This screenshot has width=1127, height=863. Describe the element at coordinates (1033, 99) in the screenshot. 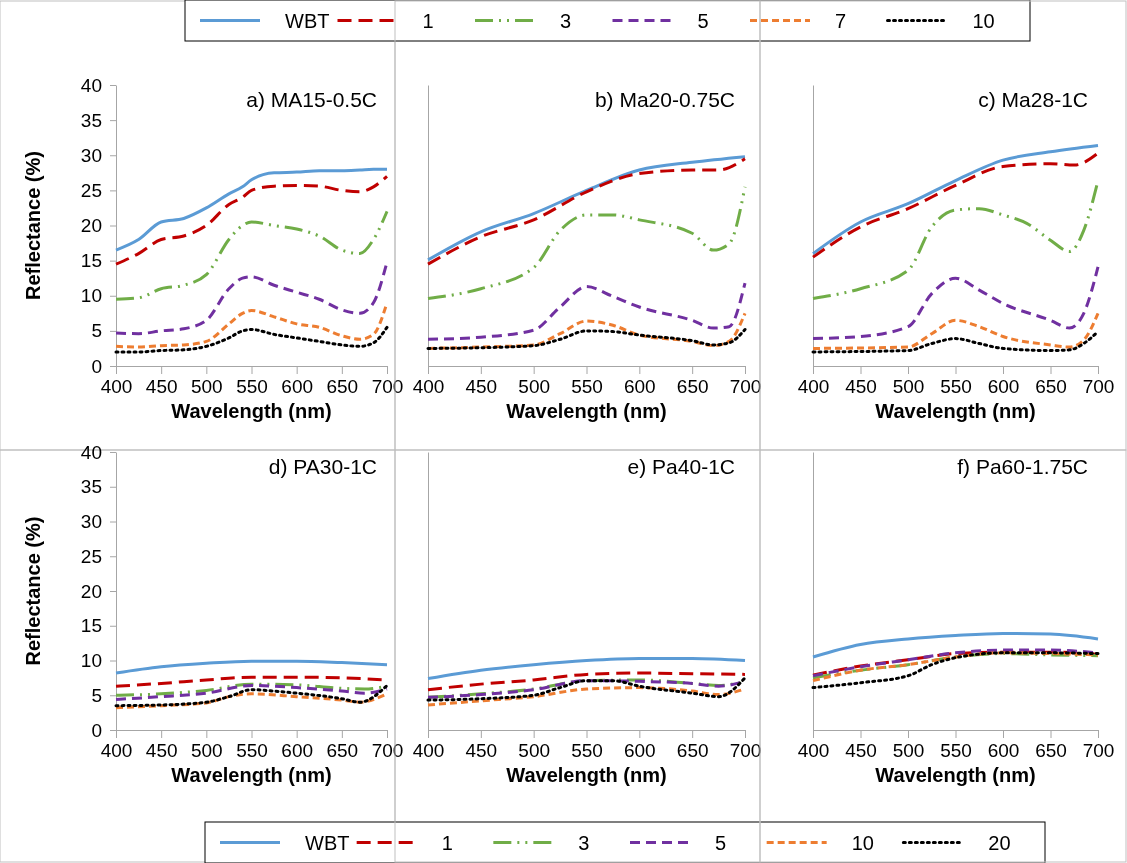

I see `chart-title: c) Ma28-1C` at that location.